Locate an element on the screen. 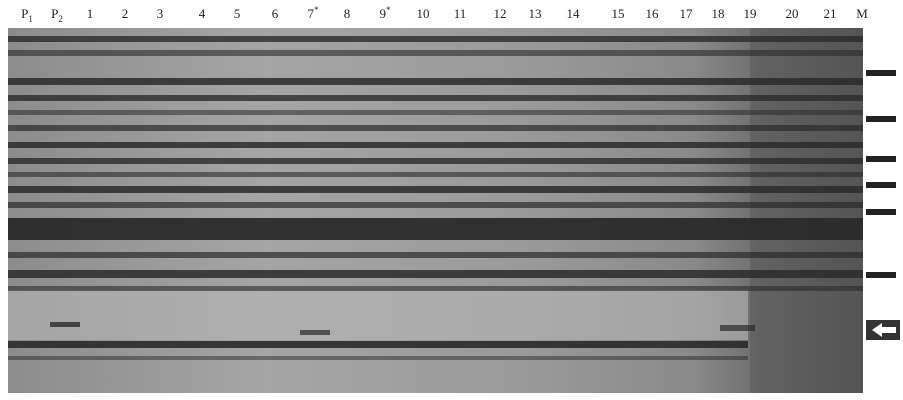  lane-label-main: 3 is located at coordinates (160, 13).